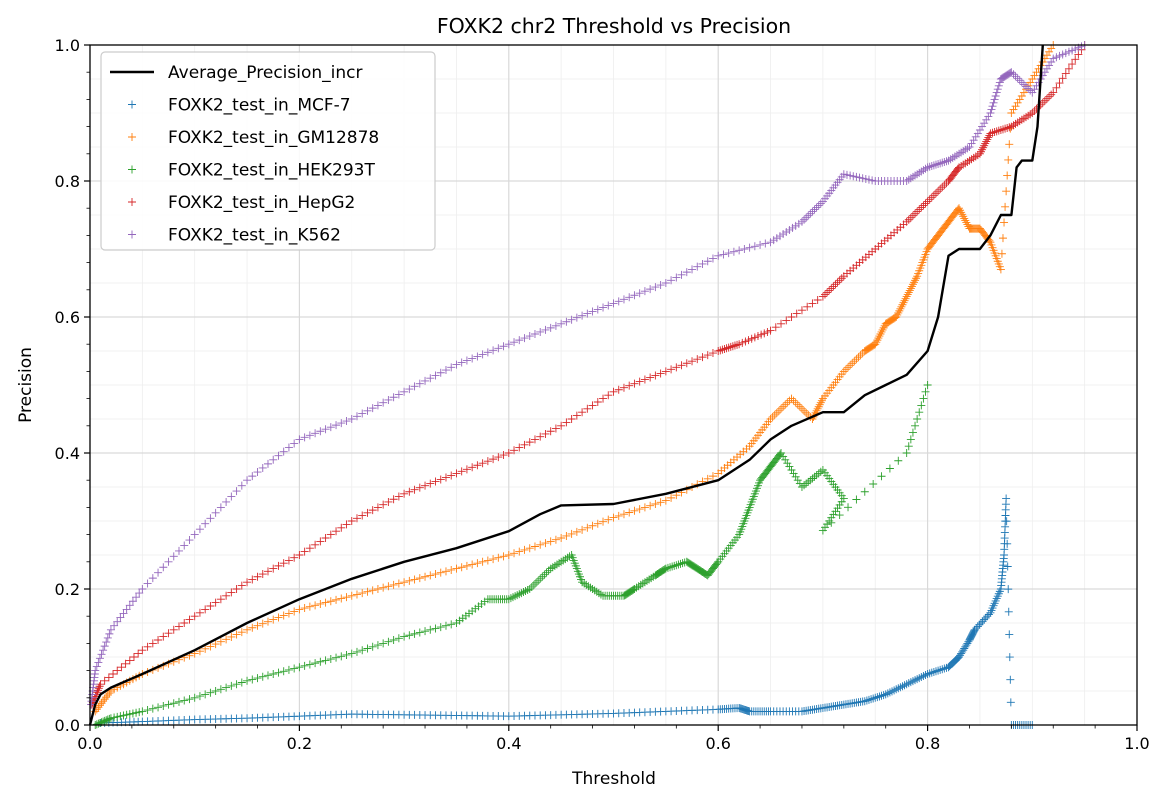  What do you see at coordinates (271, 171) in the screenshot?
I see `legend-label: FOXK2_test_in_HEK293T` at bounding box center [271, 171].